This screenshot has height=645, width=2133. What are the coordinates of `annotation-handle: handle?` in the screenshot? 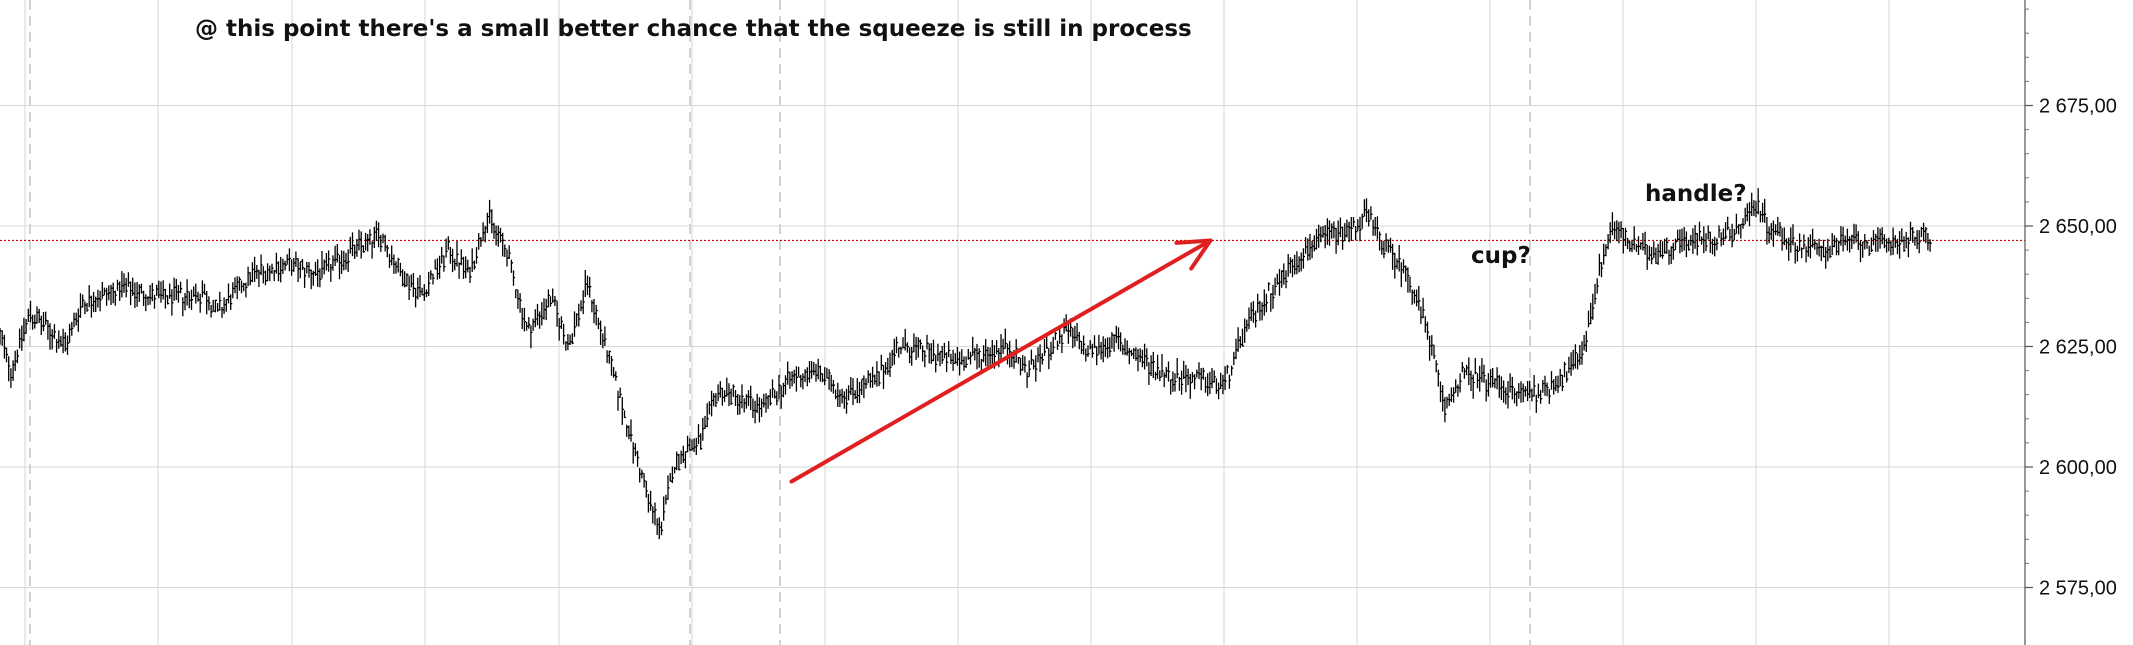 It's located at (1696, 194).